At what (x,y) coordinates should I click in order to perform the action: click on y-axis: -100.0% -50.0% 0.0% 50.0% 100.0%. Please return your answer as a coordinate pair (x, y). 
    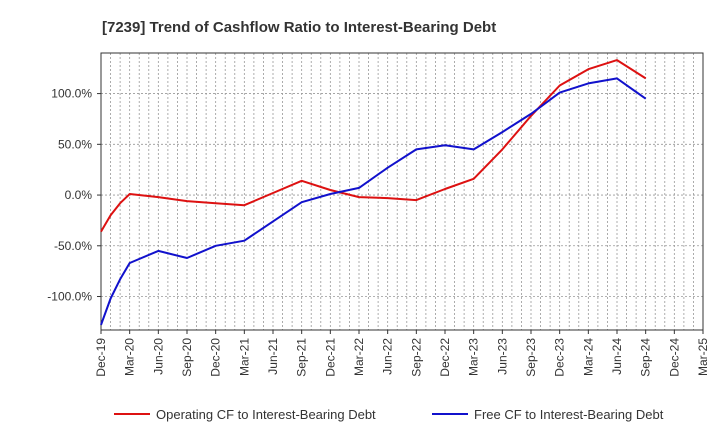
    Looking at the image, I should click on (74, 195).